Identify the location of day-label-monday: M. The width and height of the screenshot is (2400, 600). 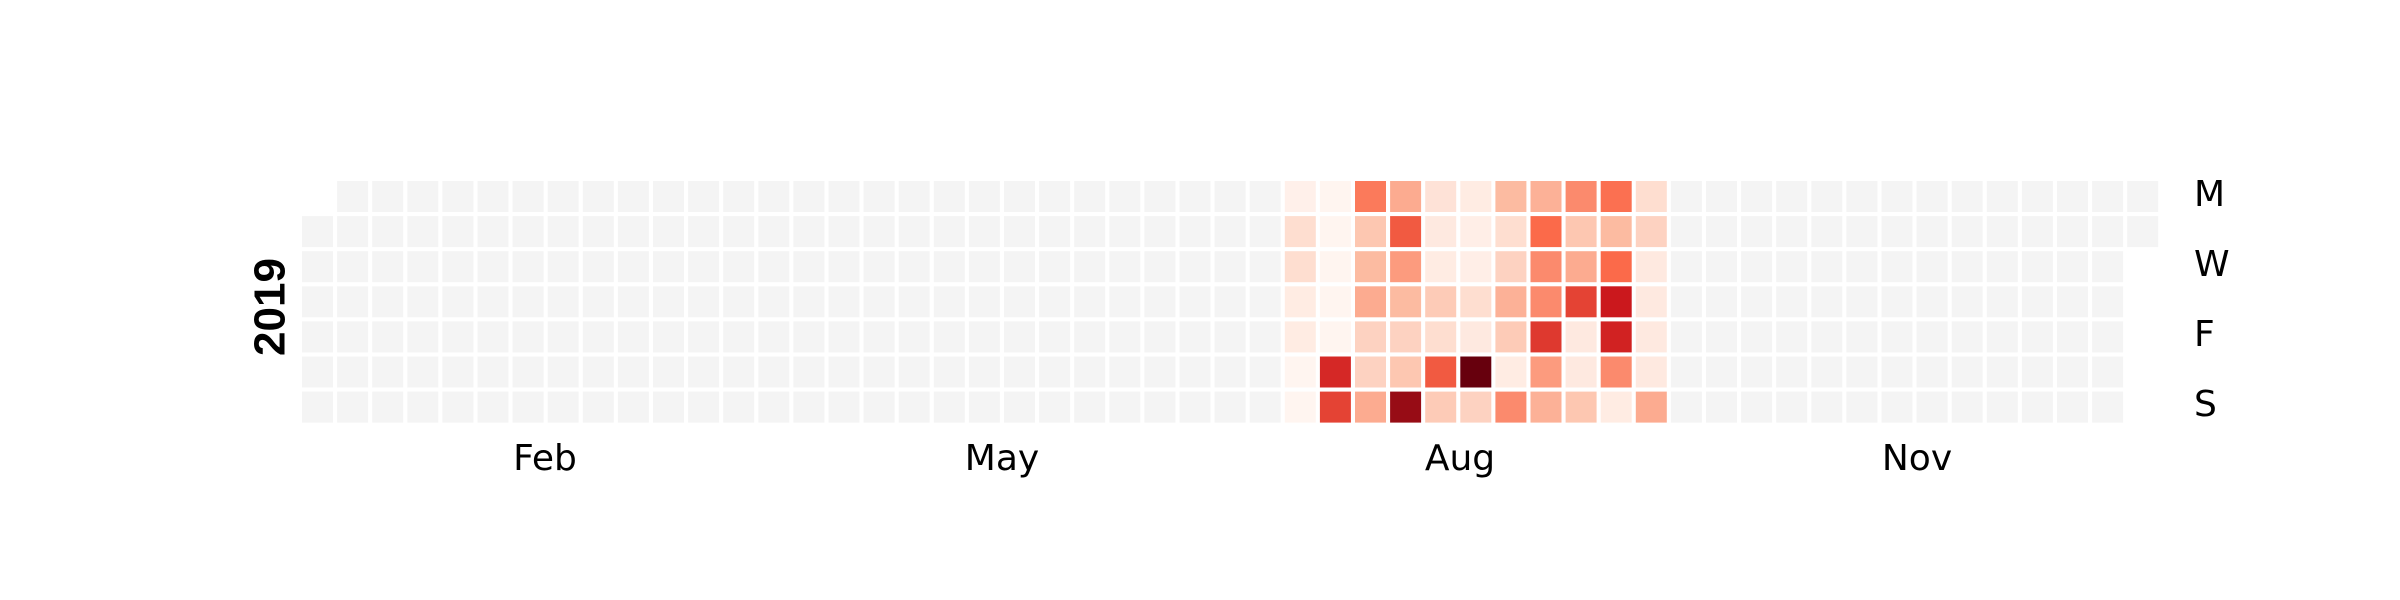
(2209, 194).